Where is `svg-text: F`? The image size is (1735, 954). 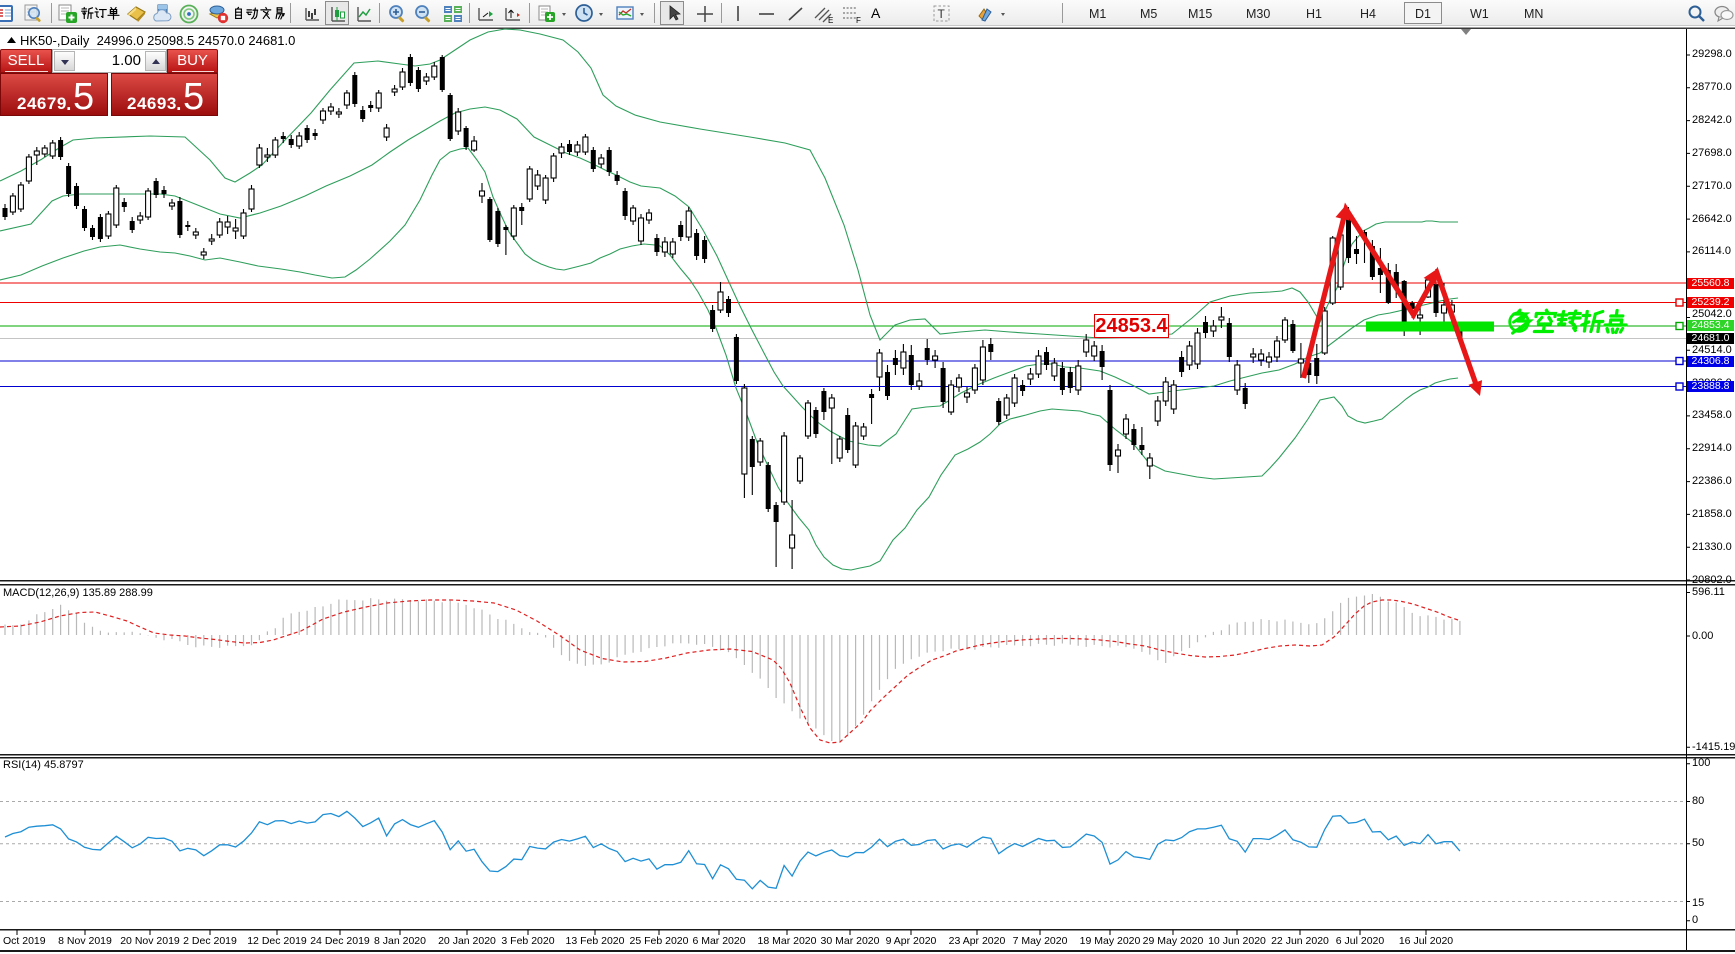
svg-text: F is located at coordinates (858, 20).